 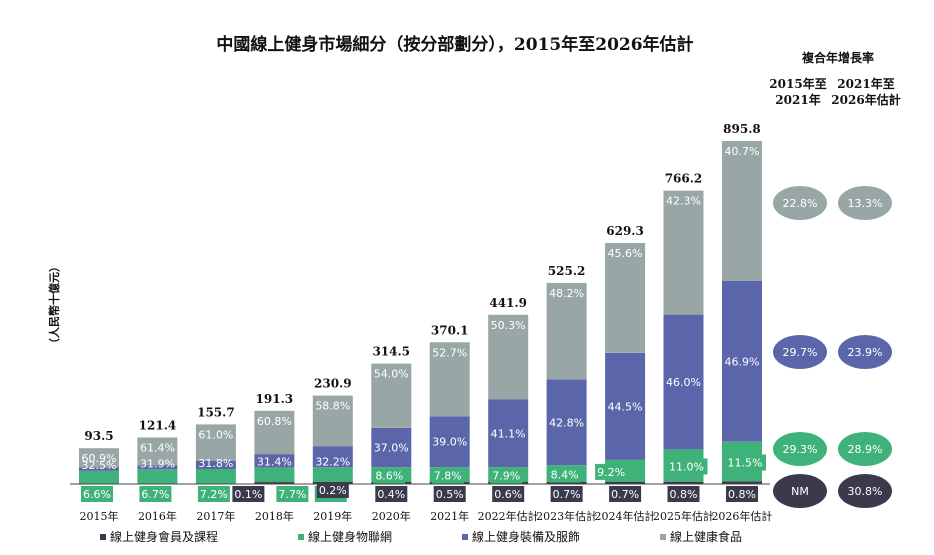 What do you see at coordinates (215, 434) in the screenshot?
I see `label-food-2: 61.0%` at bounding box center [215, 434].